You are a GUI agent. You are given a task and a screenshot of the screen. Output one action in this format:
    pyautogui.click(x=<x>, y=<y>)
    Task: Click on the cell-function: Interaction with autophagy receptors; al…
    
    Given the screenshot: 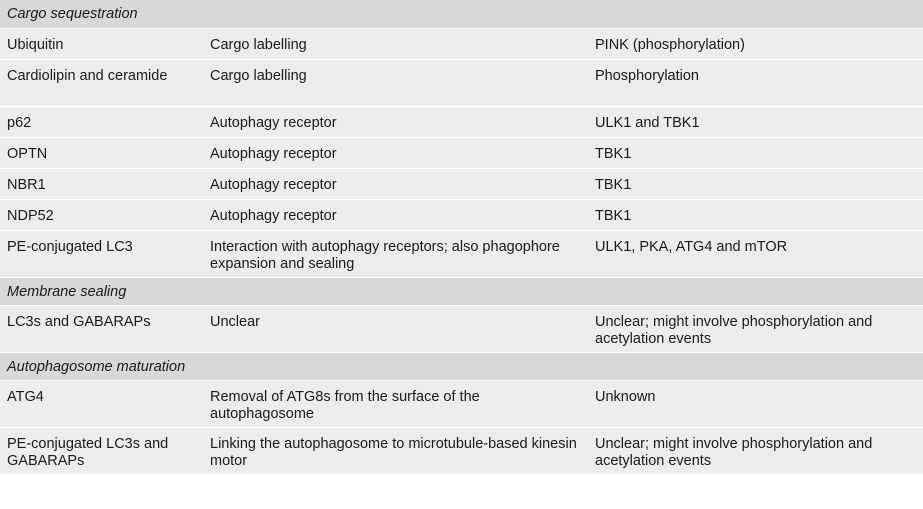 What is the action you would take?
    pyautogui.click(x=395, y=254)
    